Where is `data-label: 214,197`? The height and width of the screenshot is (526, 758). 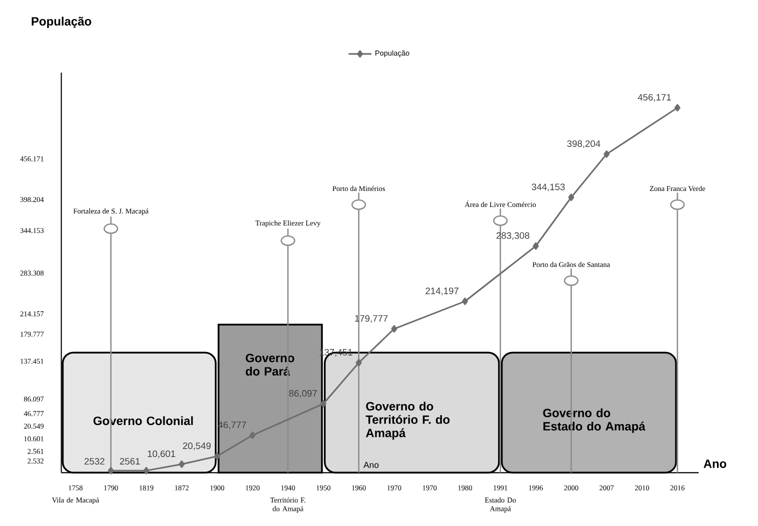
data-label: 214,197 is located at coordinates (442, 292).